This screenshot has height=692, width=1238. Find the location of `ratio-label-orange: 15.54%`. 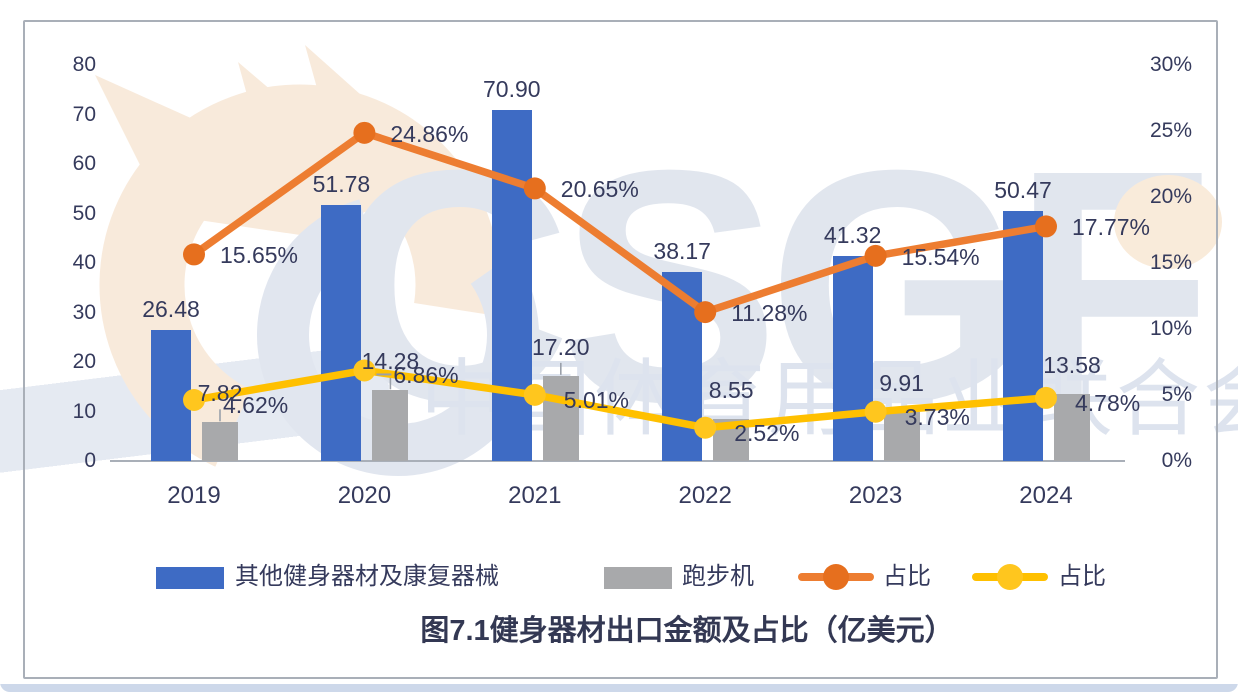

ratio-label-orange: 15.54% is located at coordinates (940, 256).